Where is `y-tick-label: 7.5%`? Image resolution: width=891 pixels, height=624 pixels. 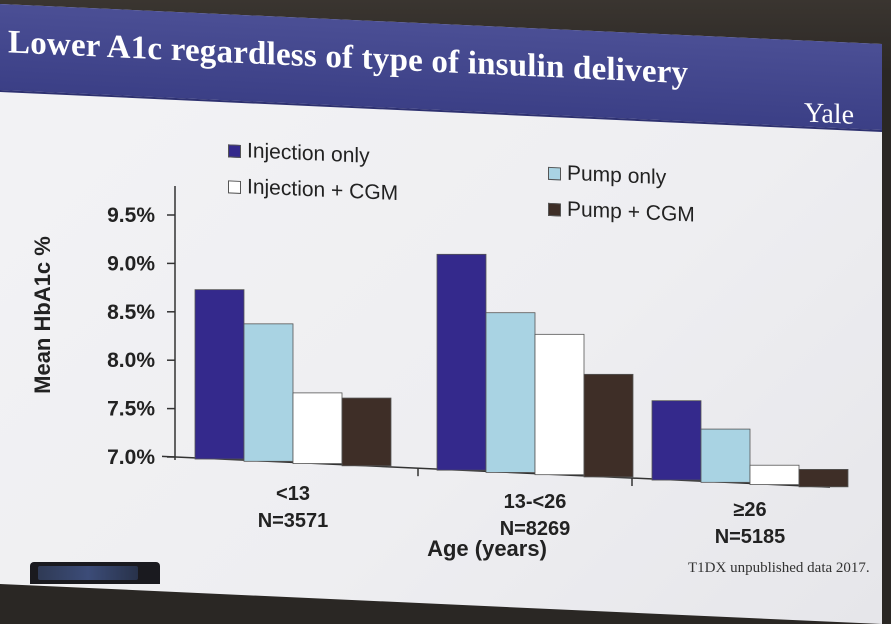 y-tick-label: 7.5% is located at coordinates (131, 409).